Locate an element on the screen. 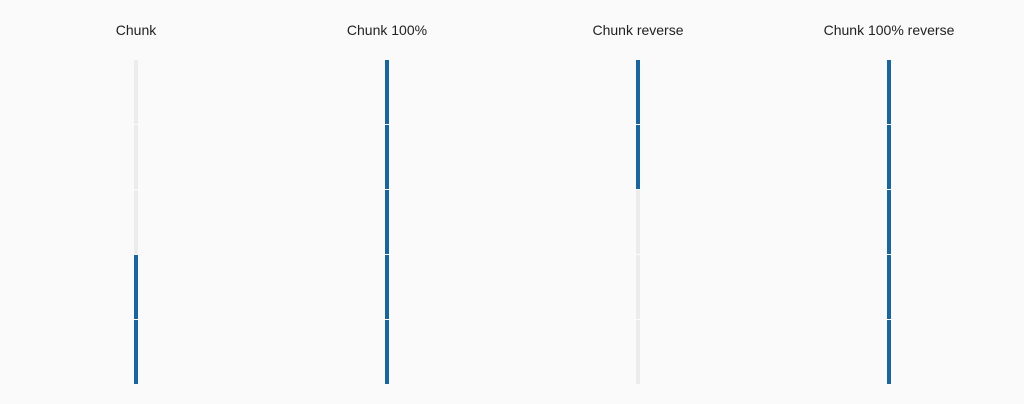 This screenshot has width=1024, height=404. progress-label: Chunk is located at coordinates (136, 30).